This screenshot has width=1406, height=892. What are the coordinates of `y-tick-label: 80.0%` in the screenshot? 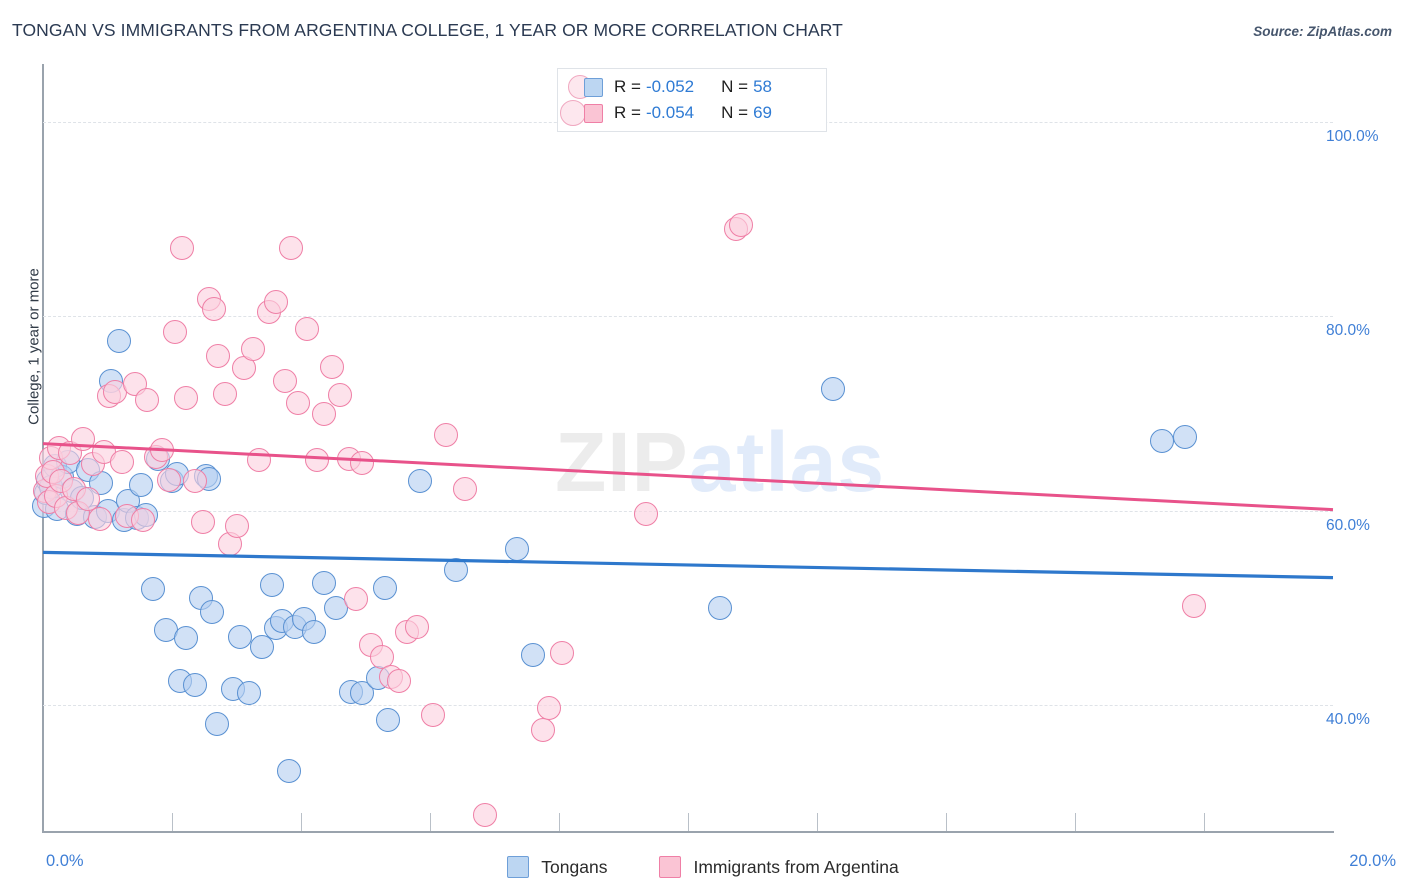 It's located at (1348, 331).